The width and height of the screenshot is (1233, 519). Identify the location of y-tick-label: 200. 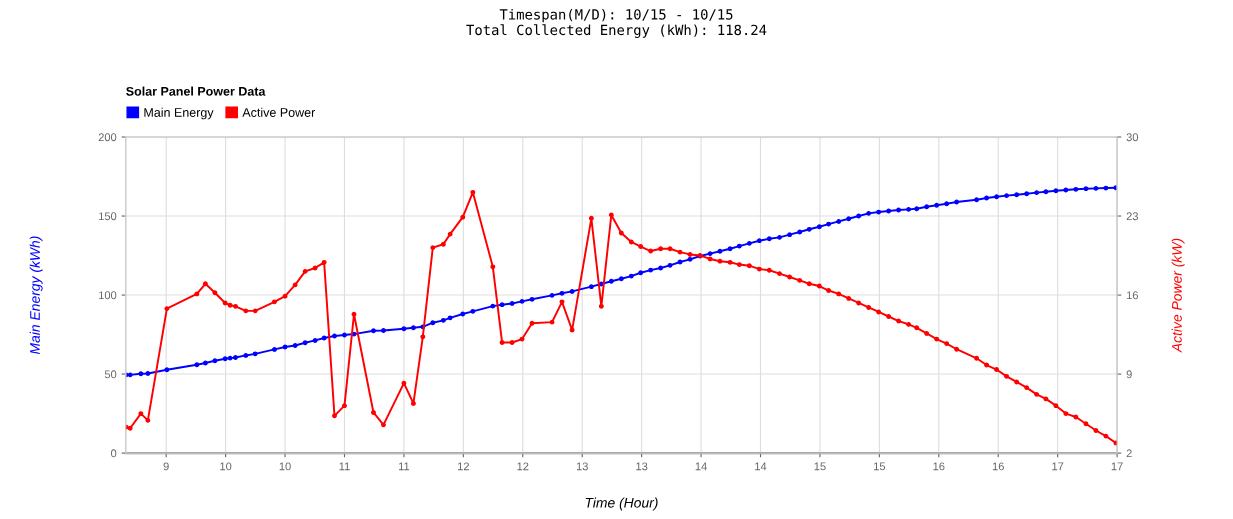
(107, 137).